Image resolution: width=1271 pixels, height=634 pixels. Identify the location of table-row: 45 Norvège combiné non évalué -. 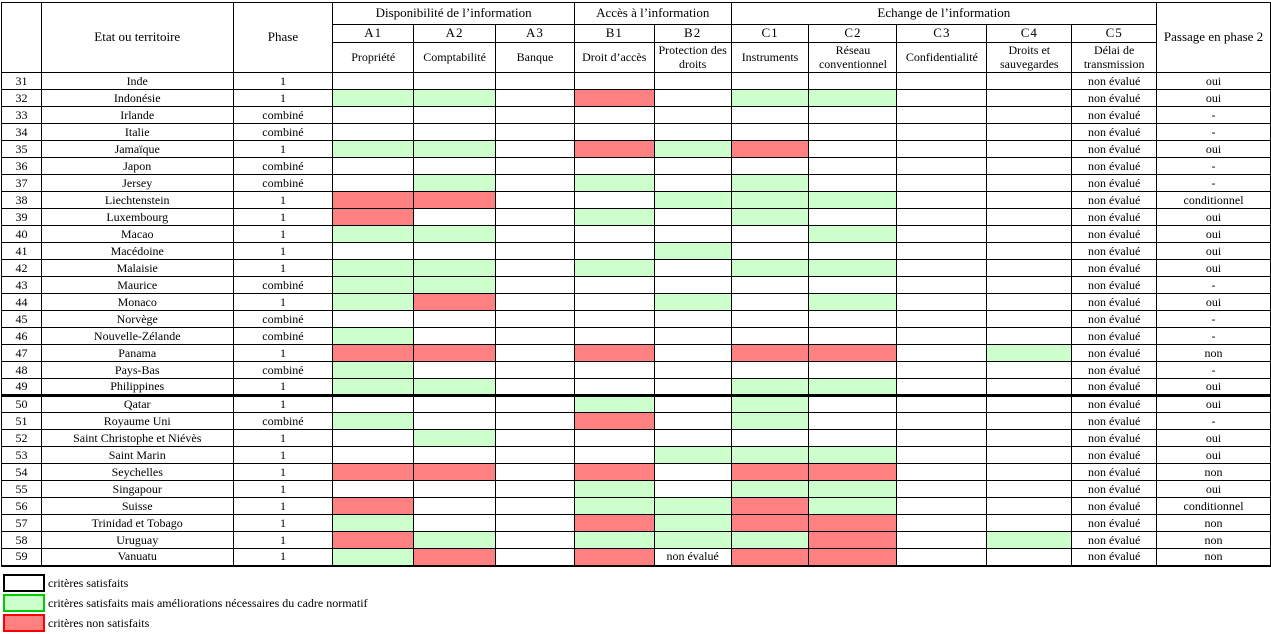
(636, 319).